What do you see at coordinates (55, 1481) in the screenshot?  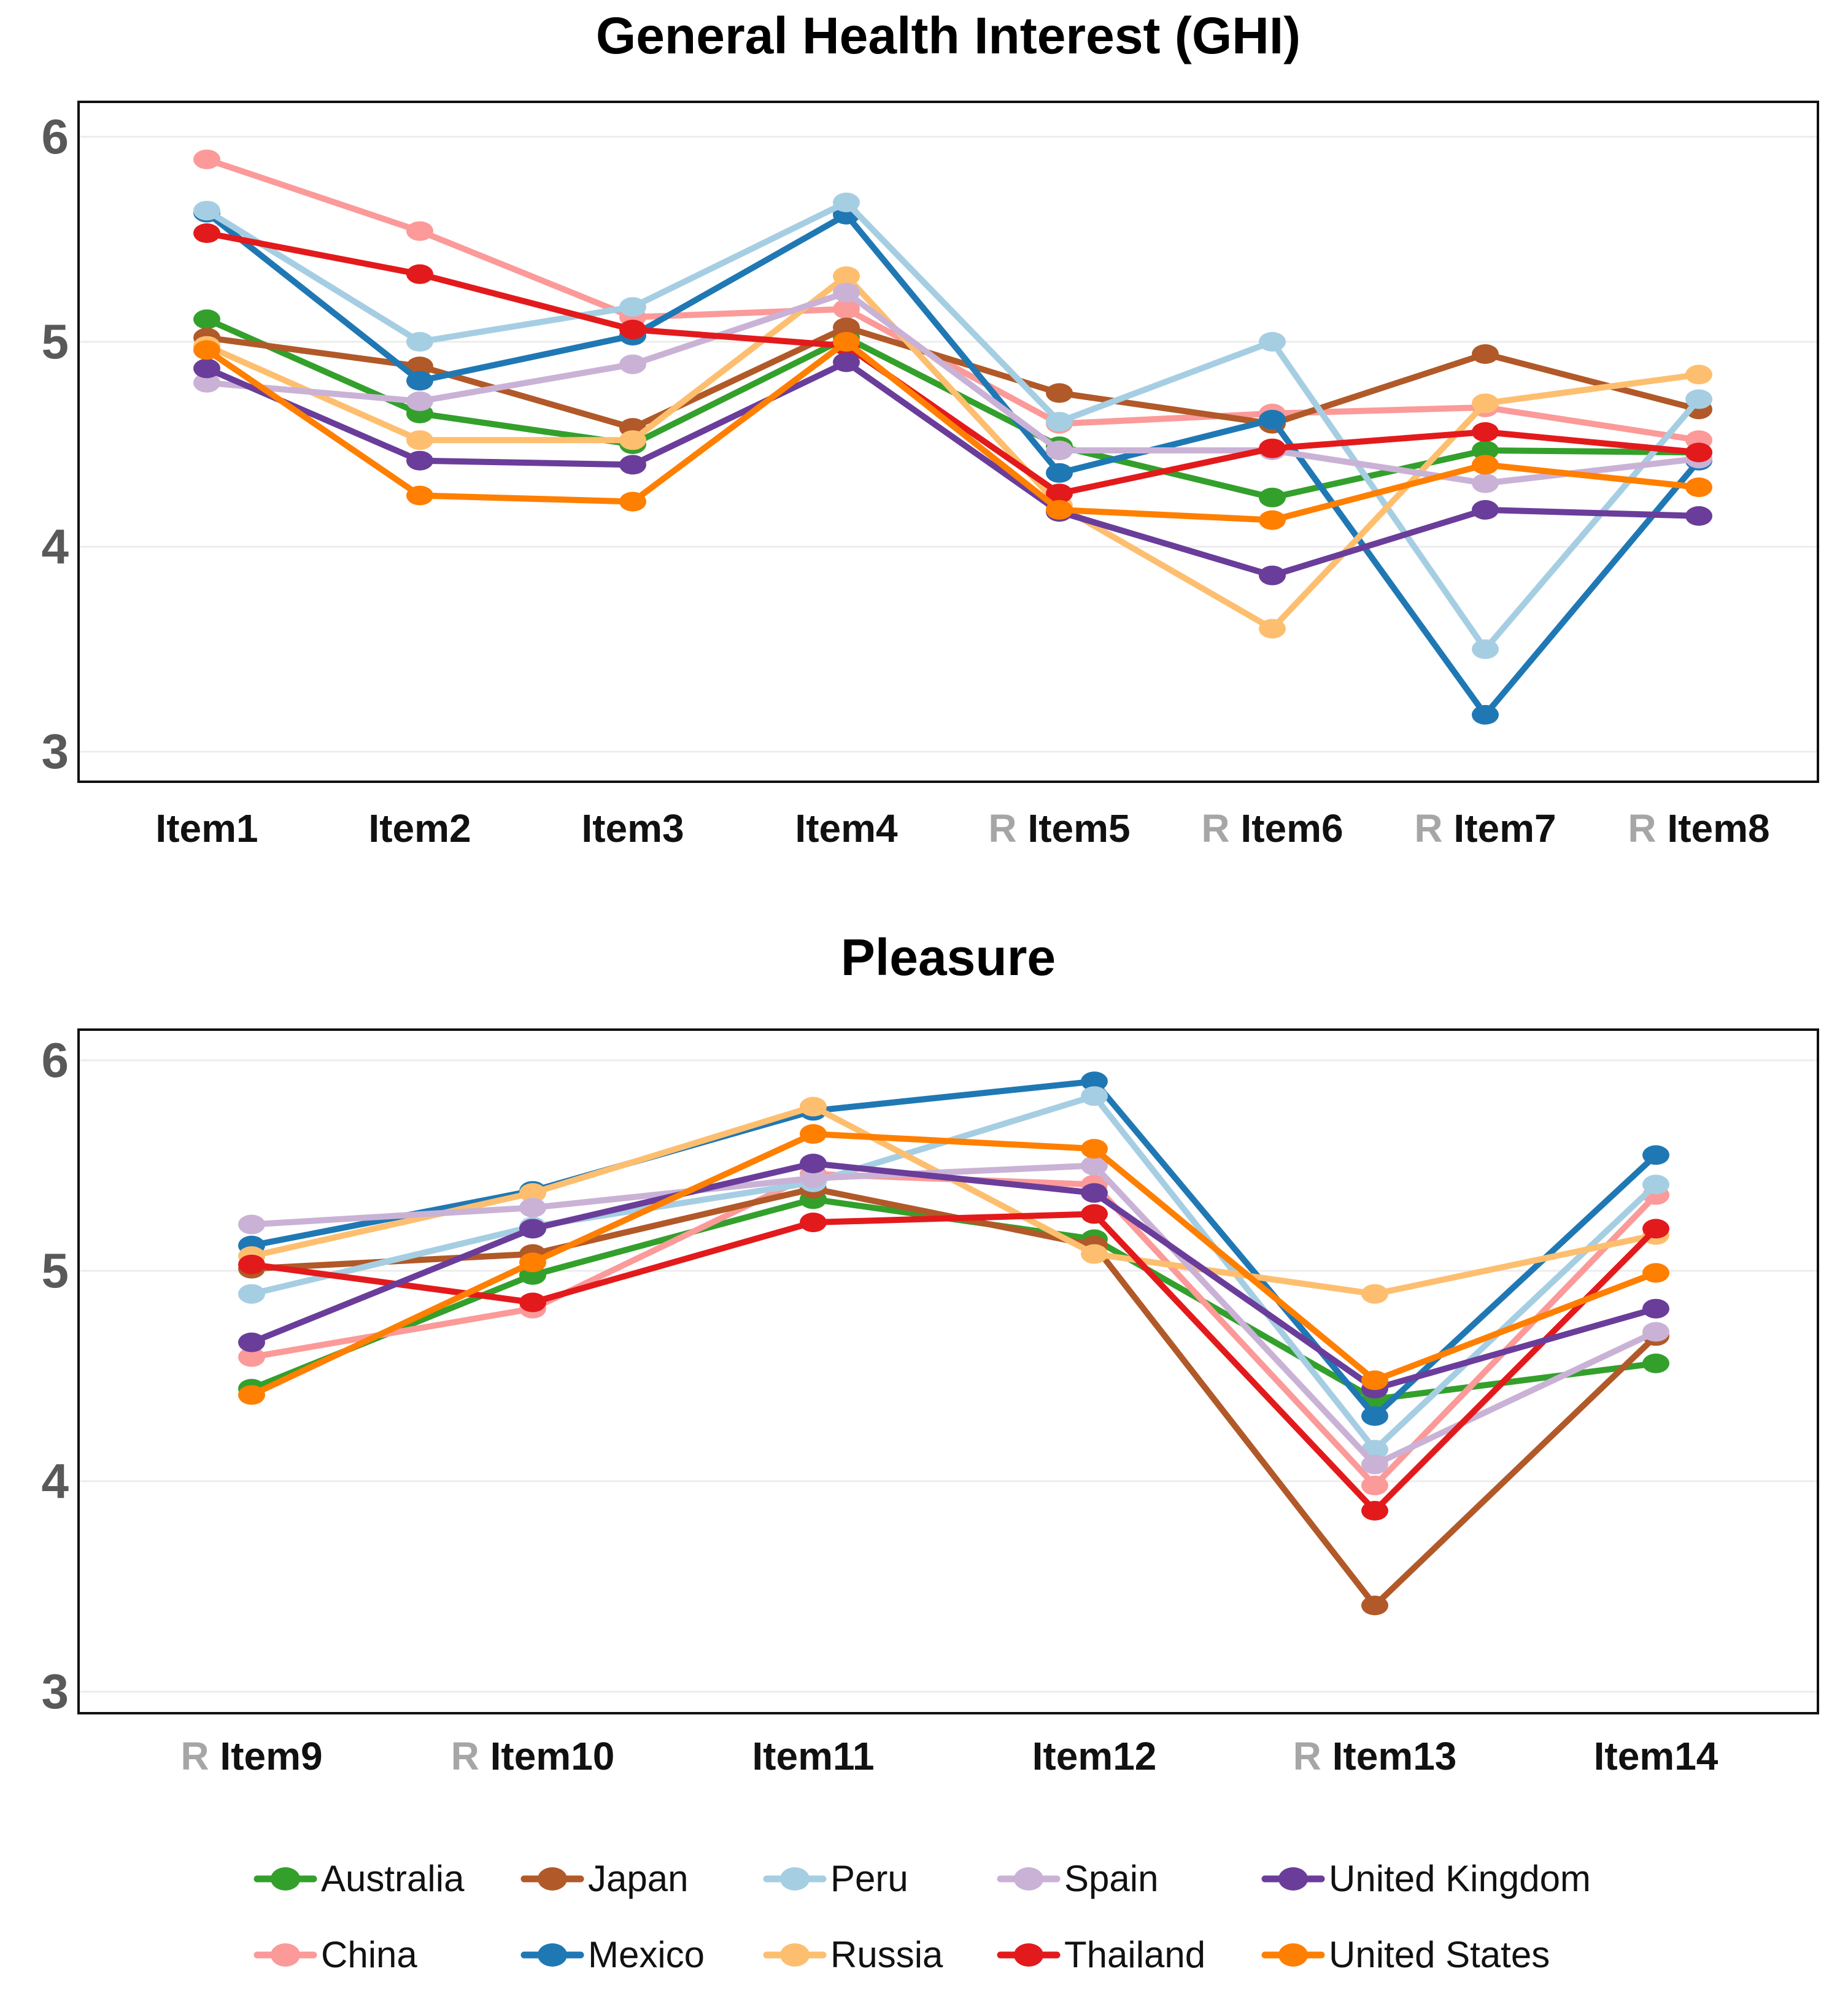 I see `y-tick-label: 4` at bounding box center [55, 1481].